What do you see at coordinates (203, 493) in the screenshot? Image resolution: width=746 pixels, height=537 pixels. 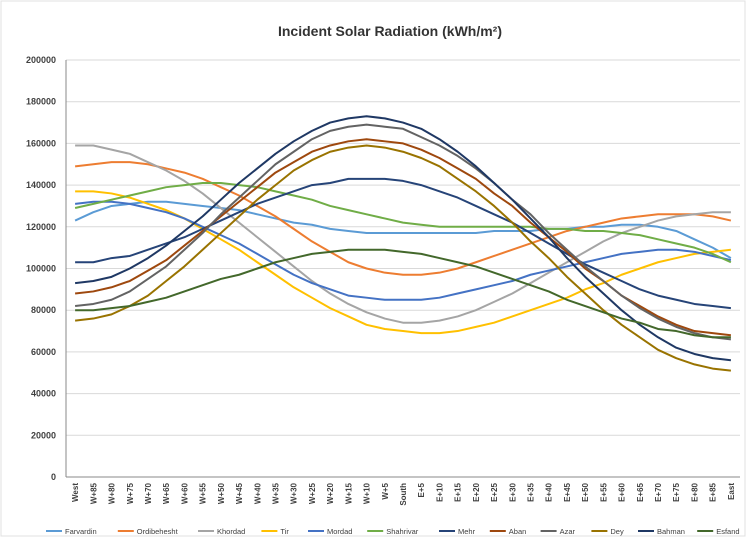 I see `x-tick-label: W+55` at bounding box center [203, 493].